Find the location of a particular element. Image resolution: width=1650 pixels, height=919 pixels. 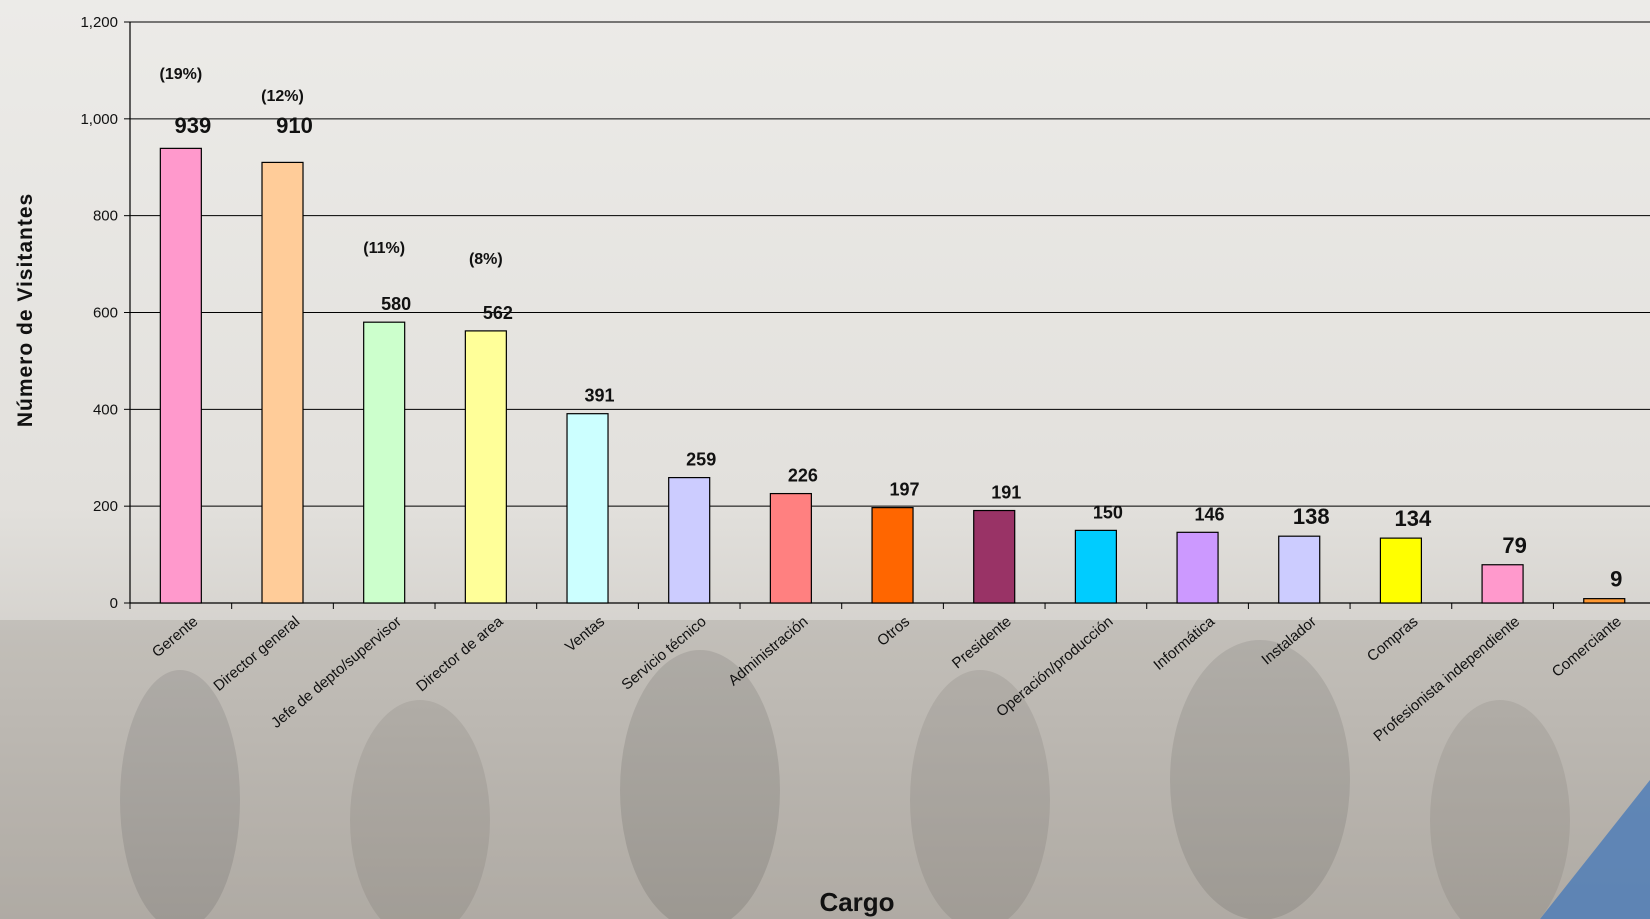

bar-jefe-de-depto-supervisor is located at coordinates (384, 462).